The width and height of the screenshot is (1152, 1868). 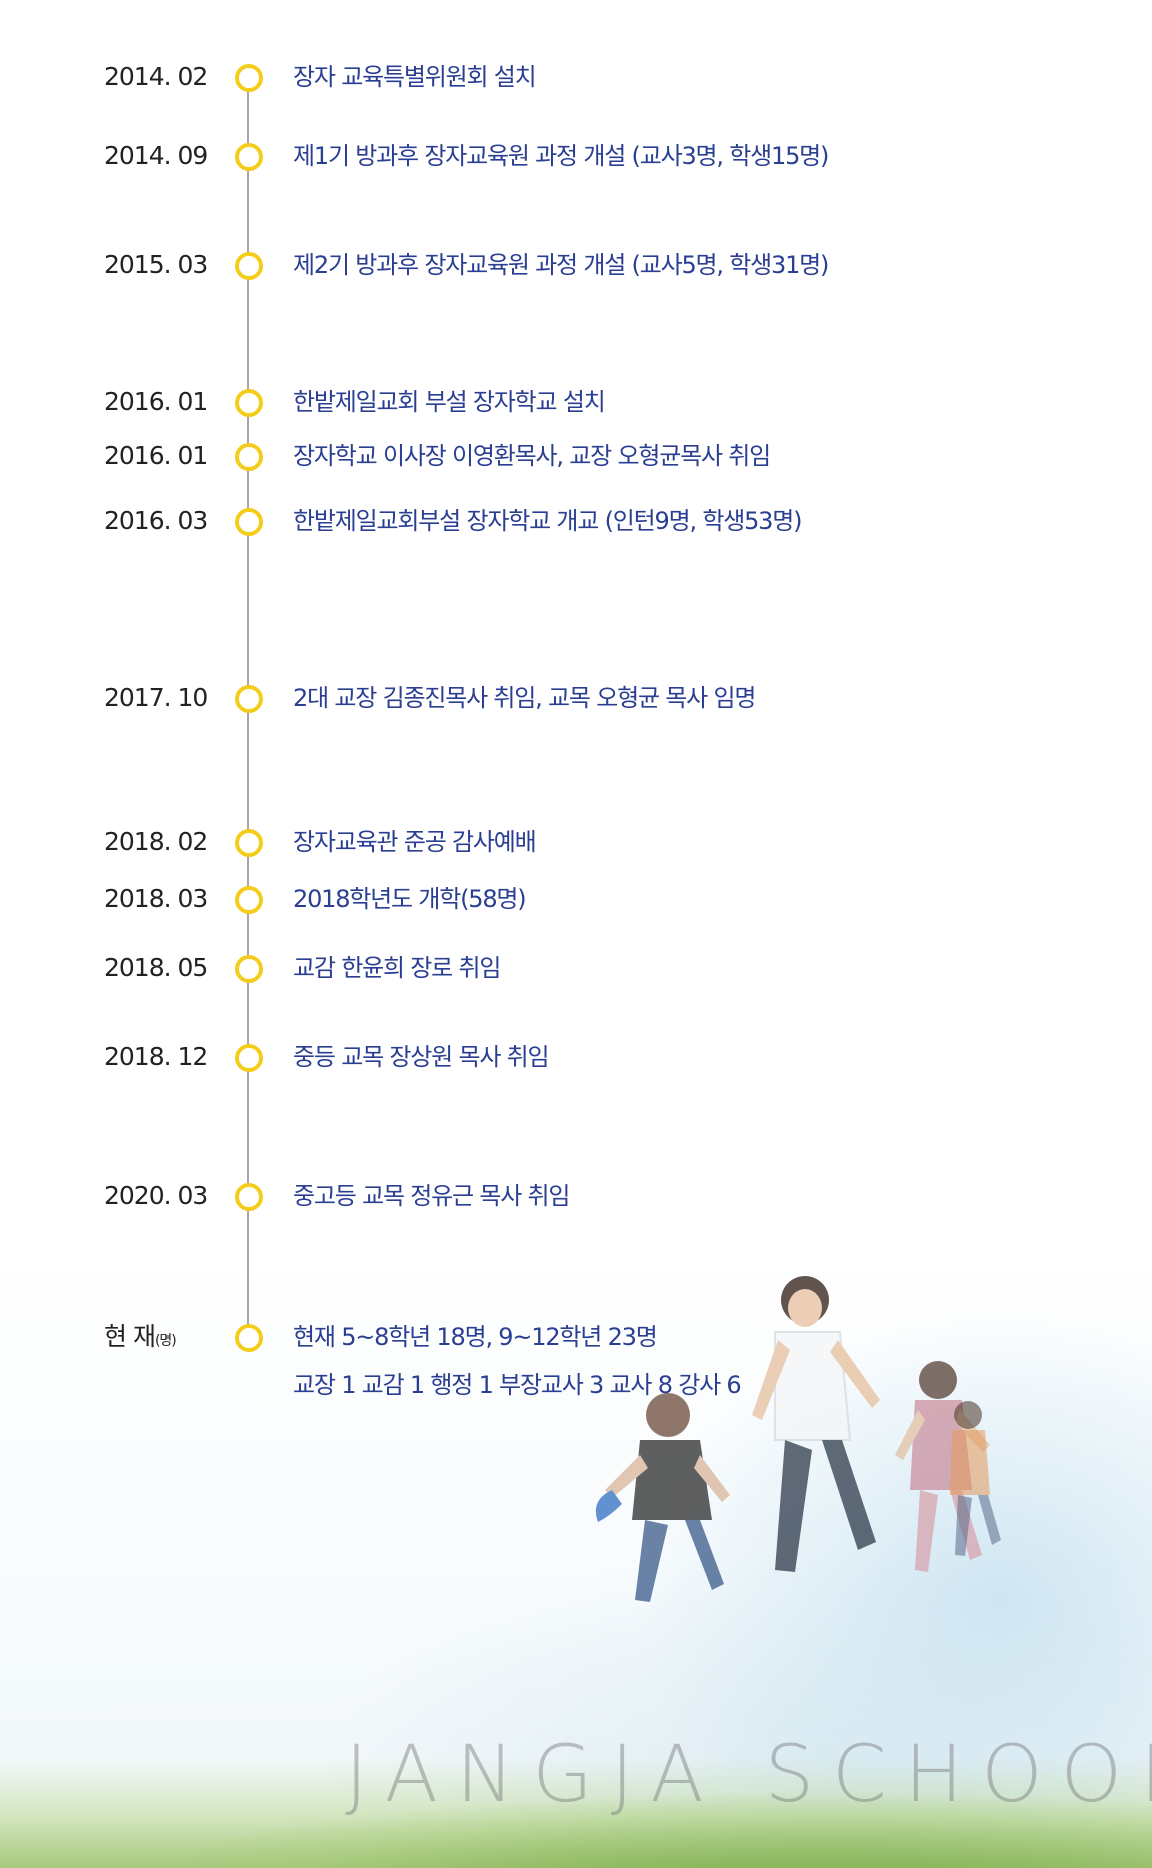 What do you see at coordinates (397, 968) in the screenshot?
I see `timeline-text: 교감 한윤희 장로 취임` at bounding box center [397, 968].